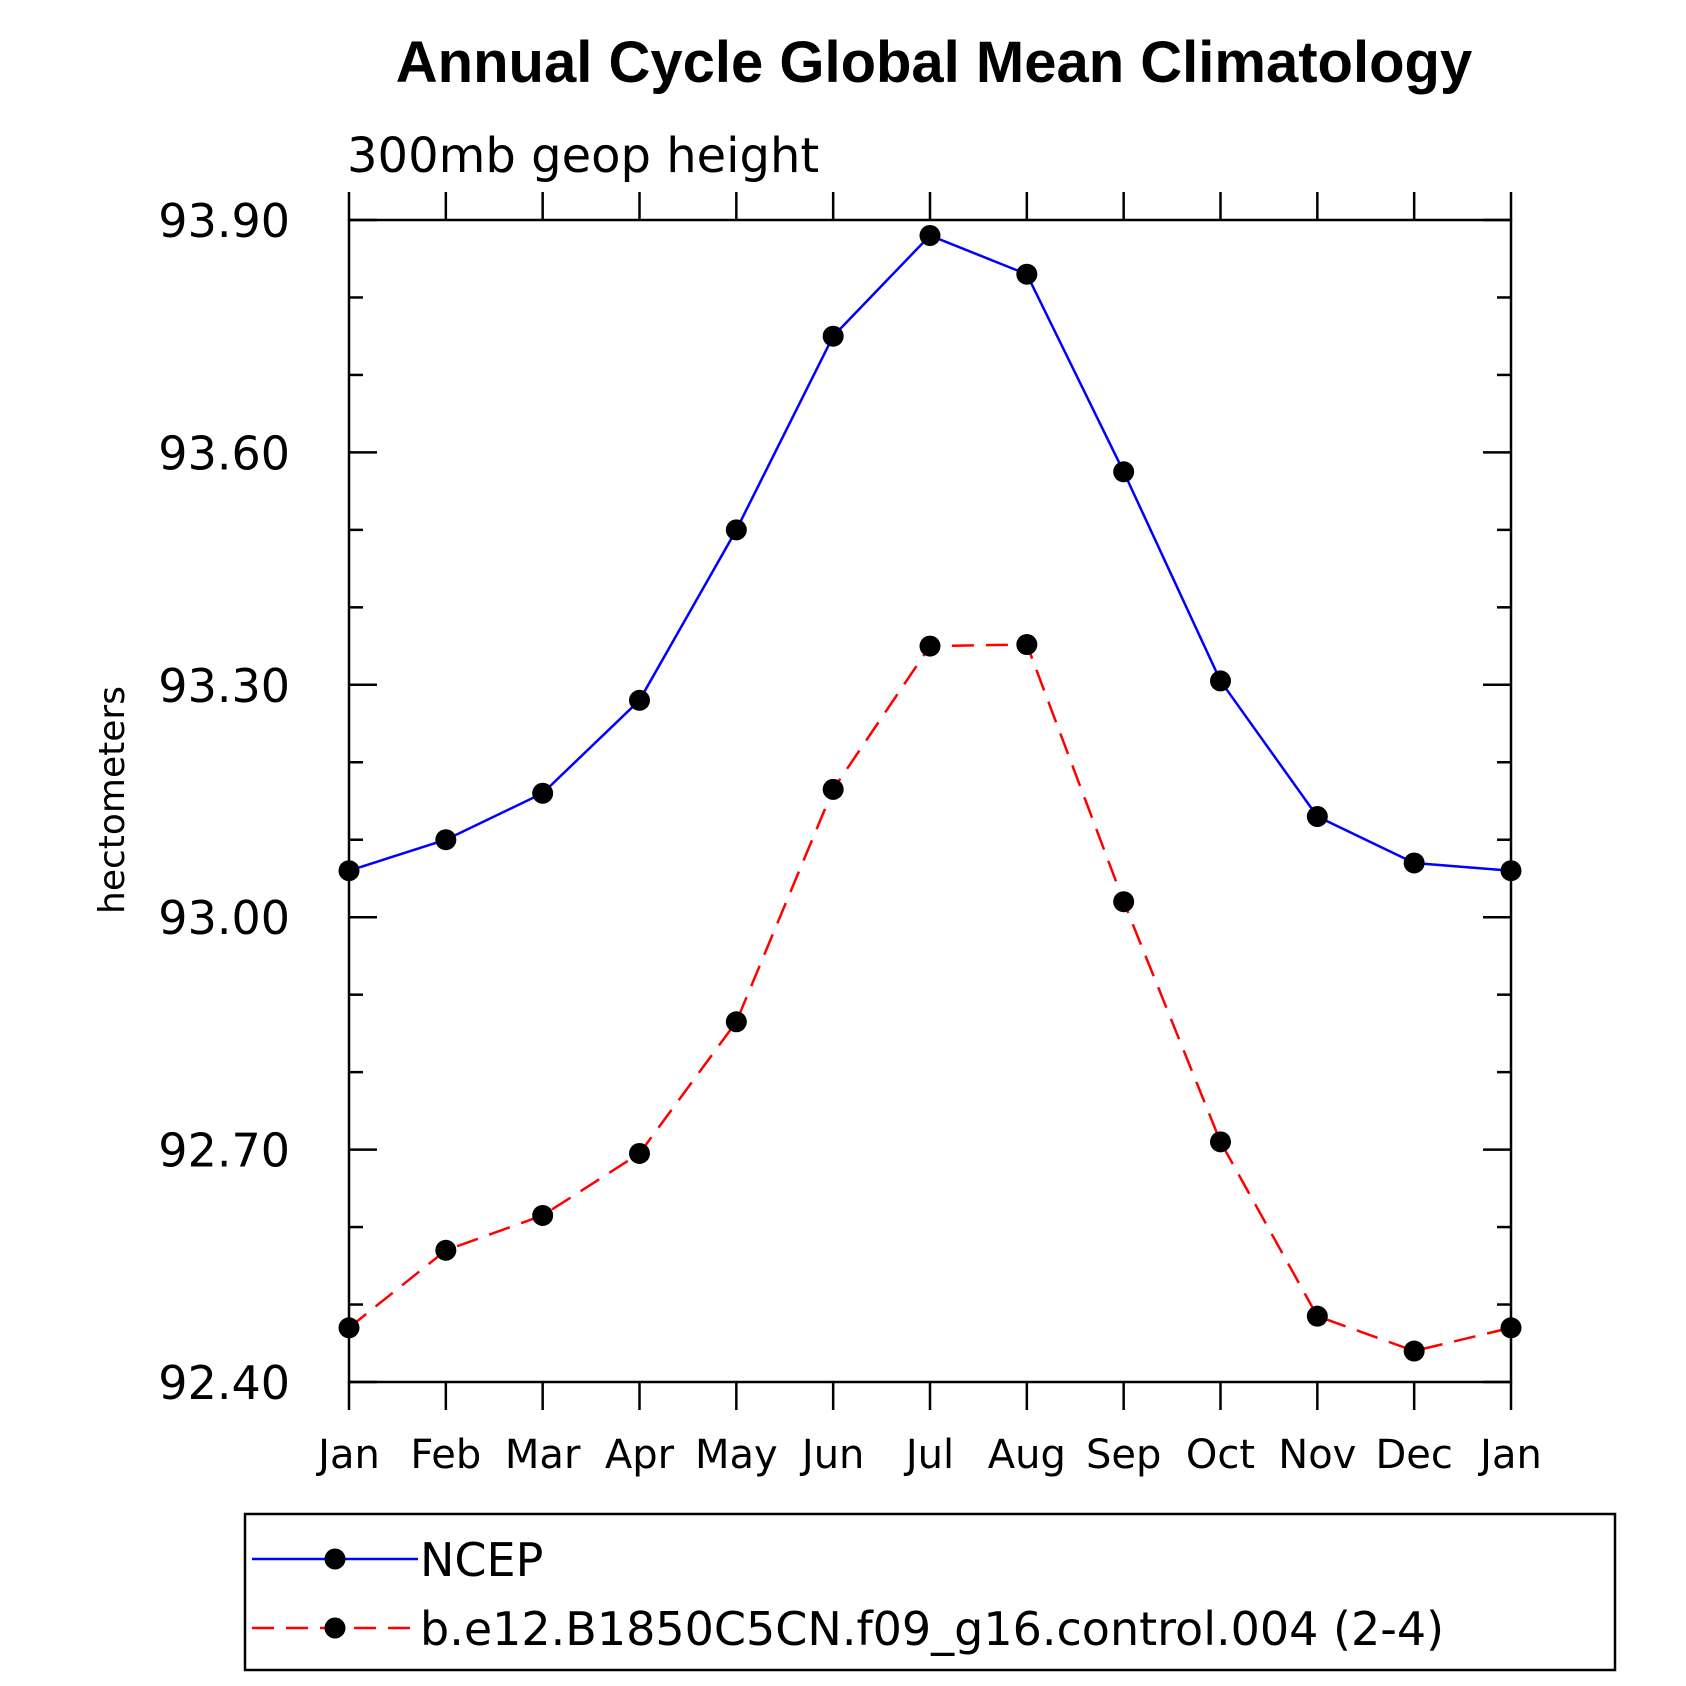 This screenshot has height=1686, width=1686. What do you see at coordinates (224, 918) in the screenshot?
I see `y-tick-label: 93.00` at bounding box center [224, 918].